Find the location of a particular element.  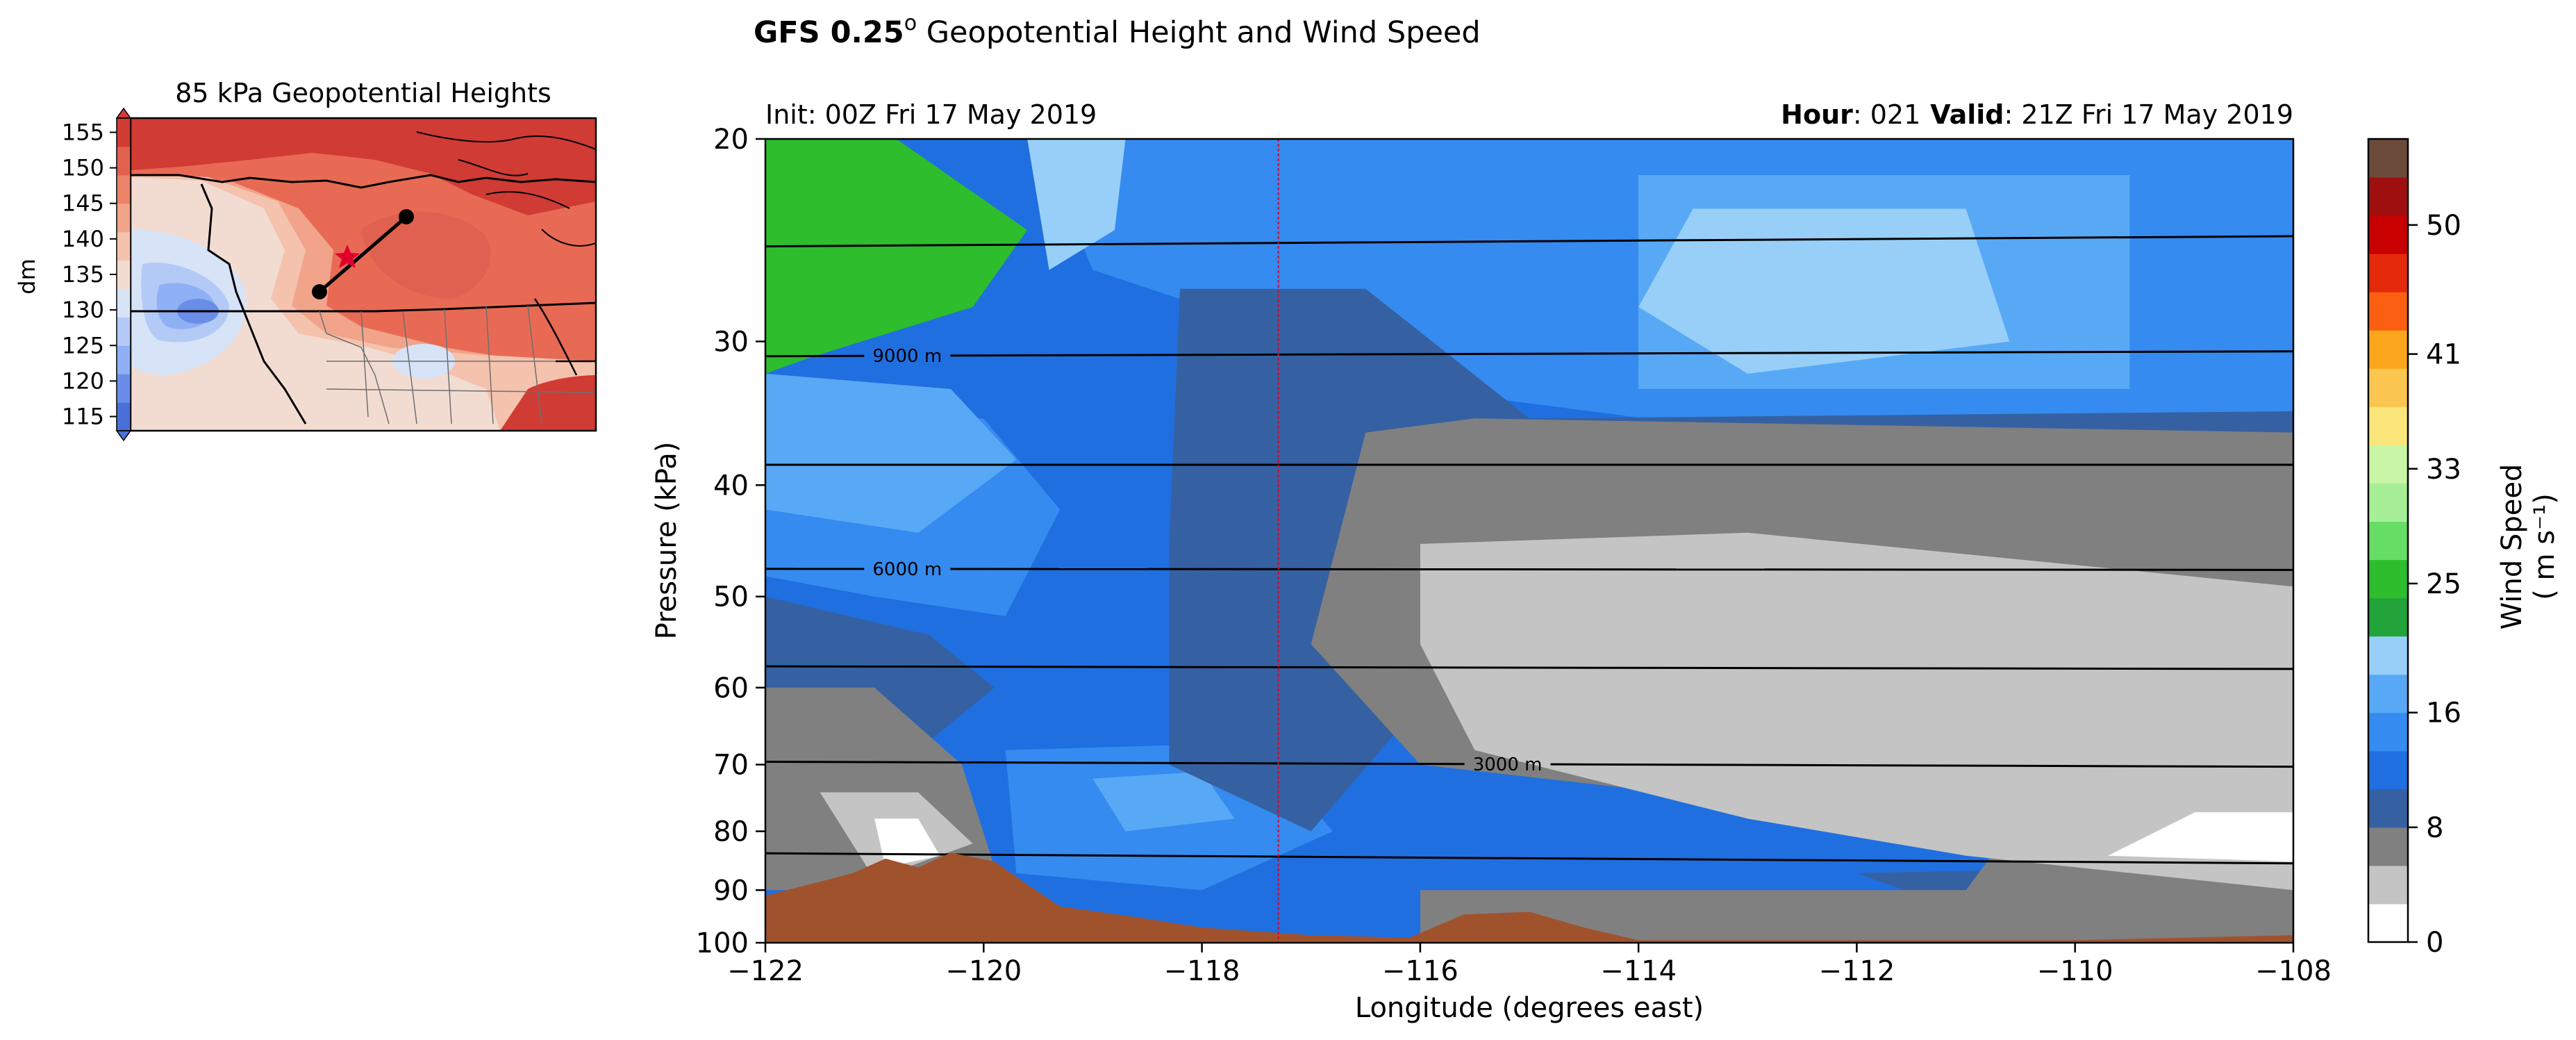

wind-colorbar-tick-label-0: 0 is located at coordinates (2434, 943).